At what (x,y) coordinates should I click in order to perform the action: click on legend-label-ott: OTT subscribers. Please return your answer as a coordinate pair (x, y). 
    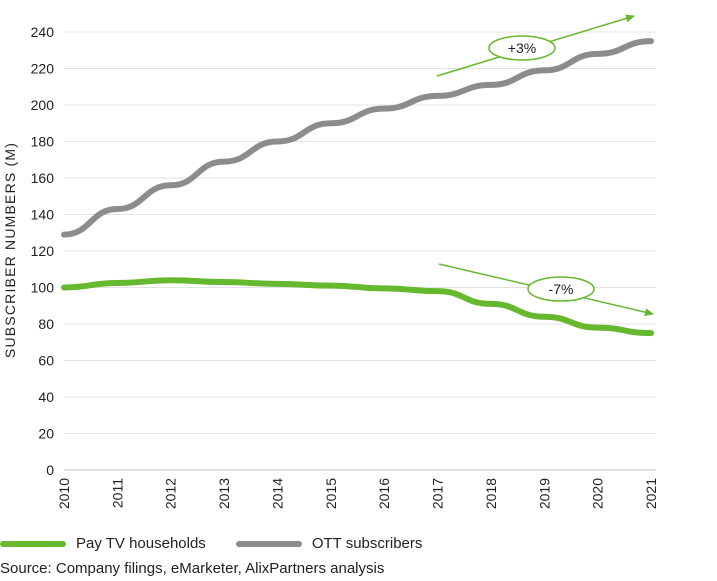
    Looking at the image, I should click on (367, 543).